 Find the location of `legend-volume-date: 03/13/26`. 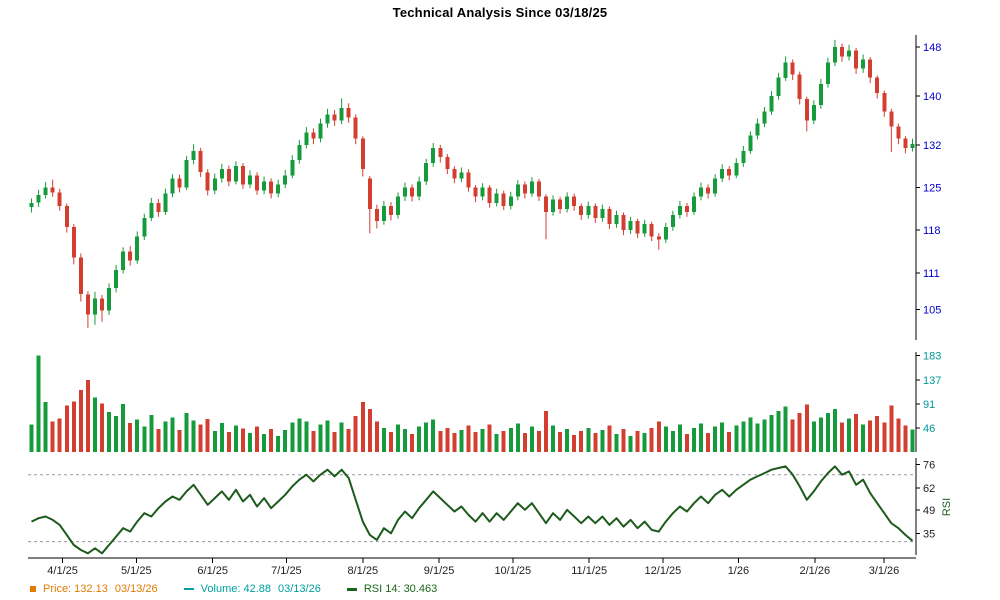

legend-volume-date: 03/13/26 is located at coordinates (299, 589).